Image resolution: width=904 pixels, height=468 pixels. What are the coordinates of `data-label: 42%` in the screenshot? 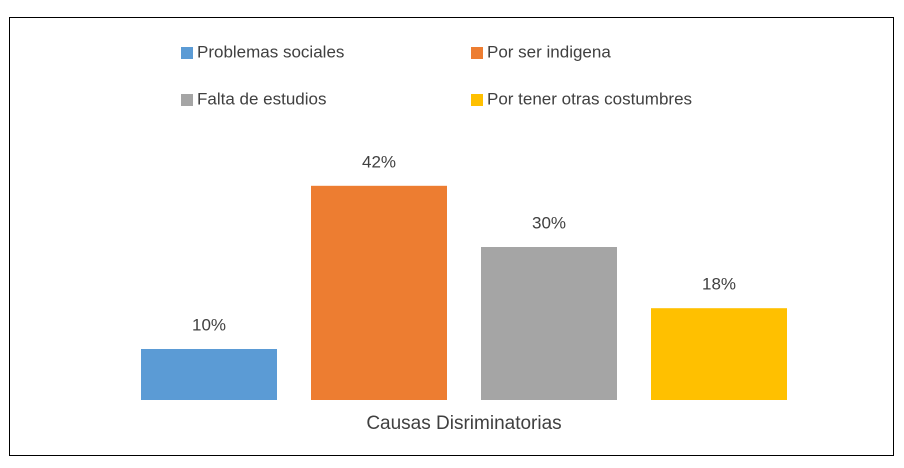 It's located at (379, 161).